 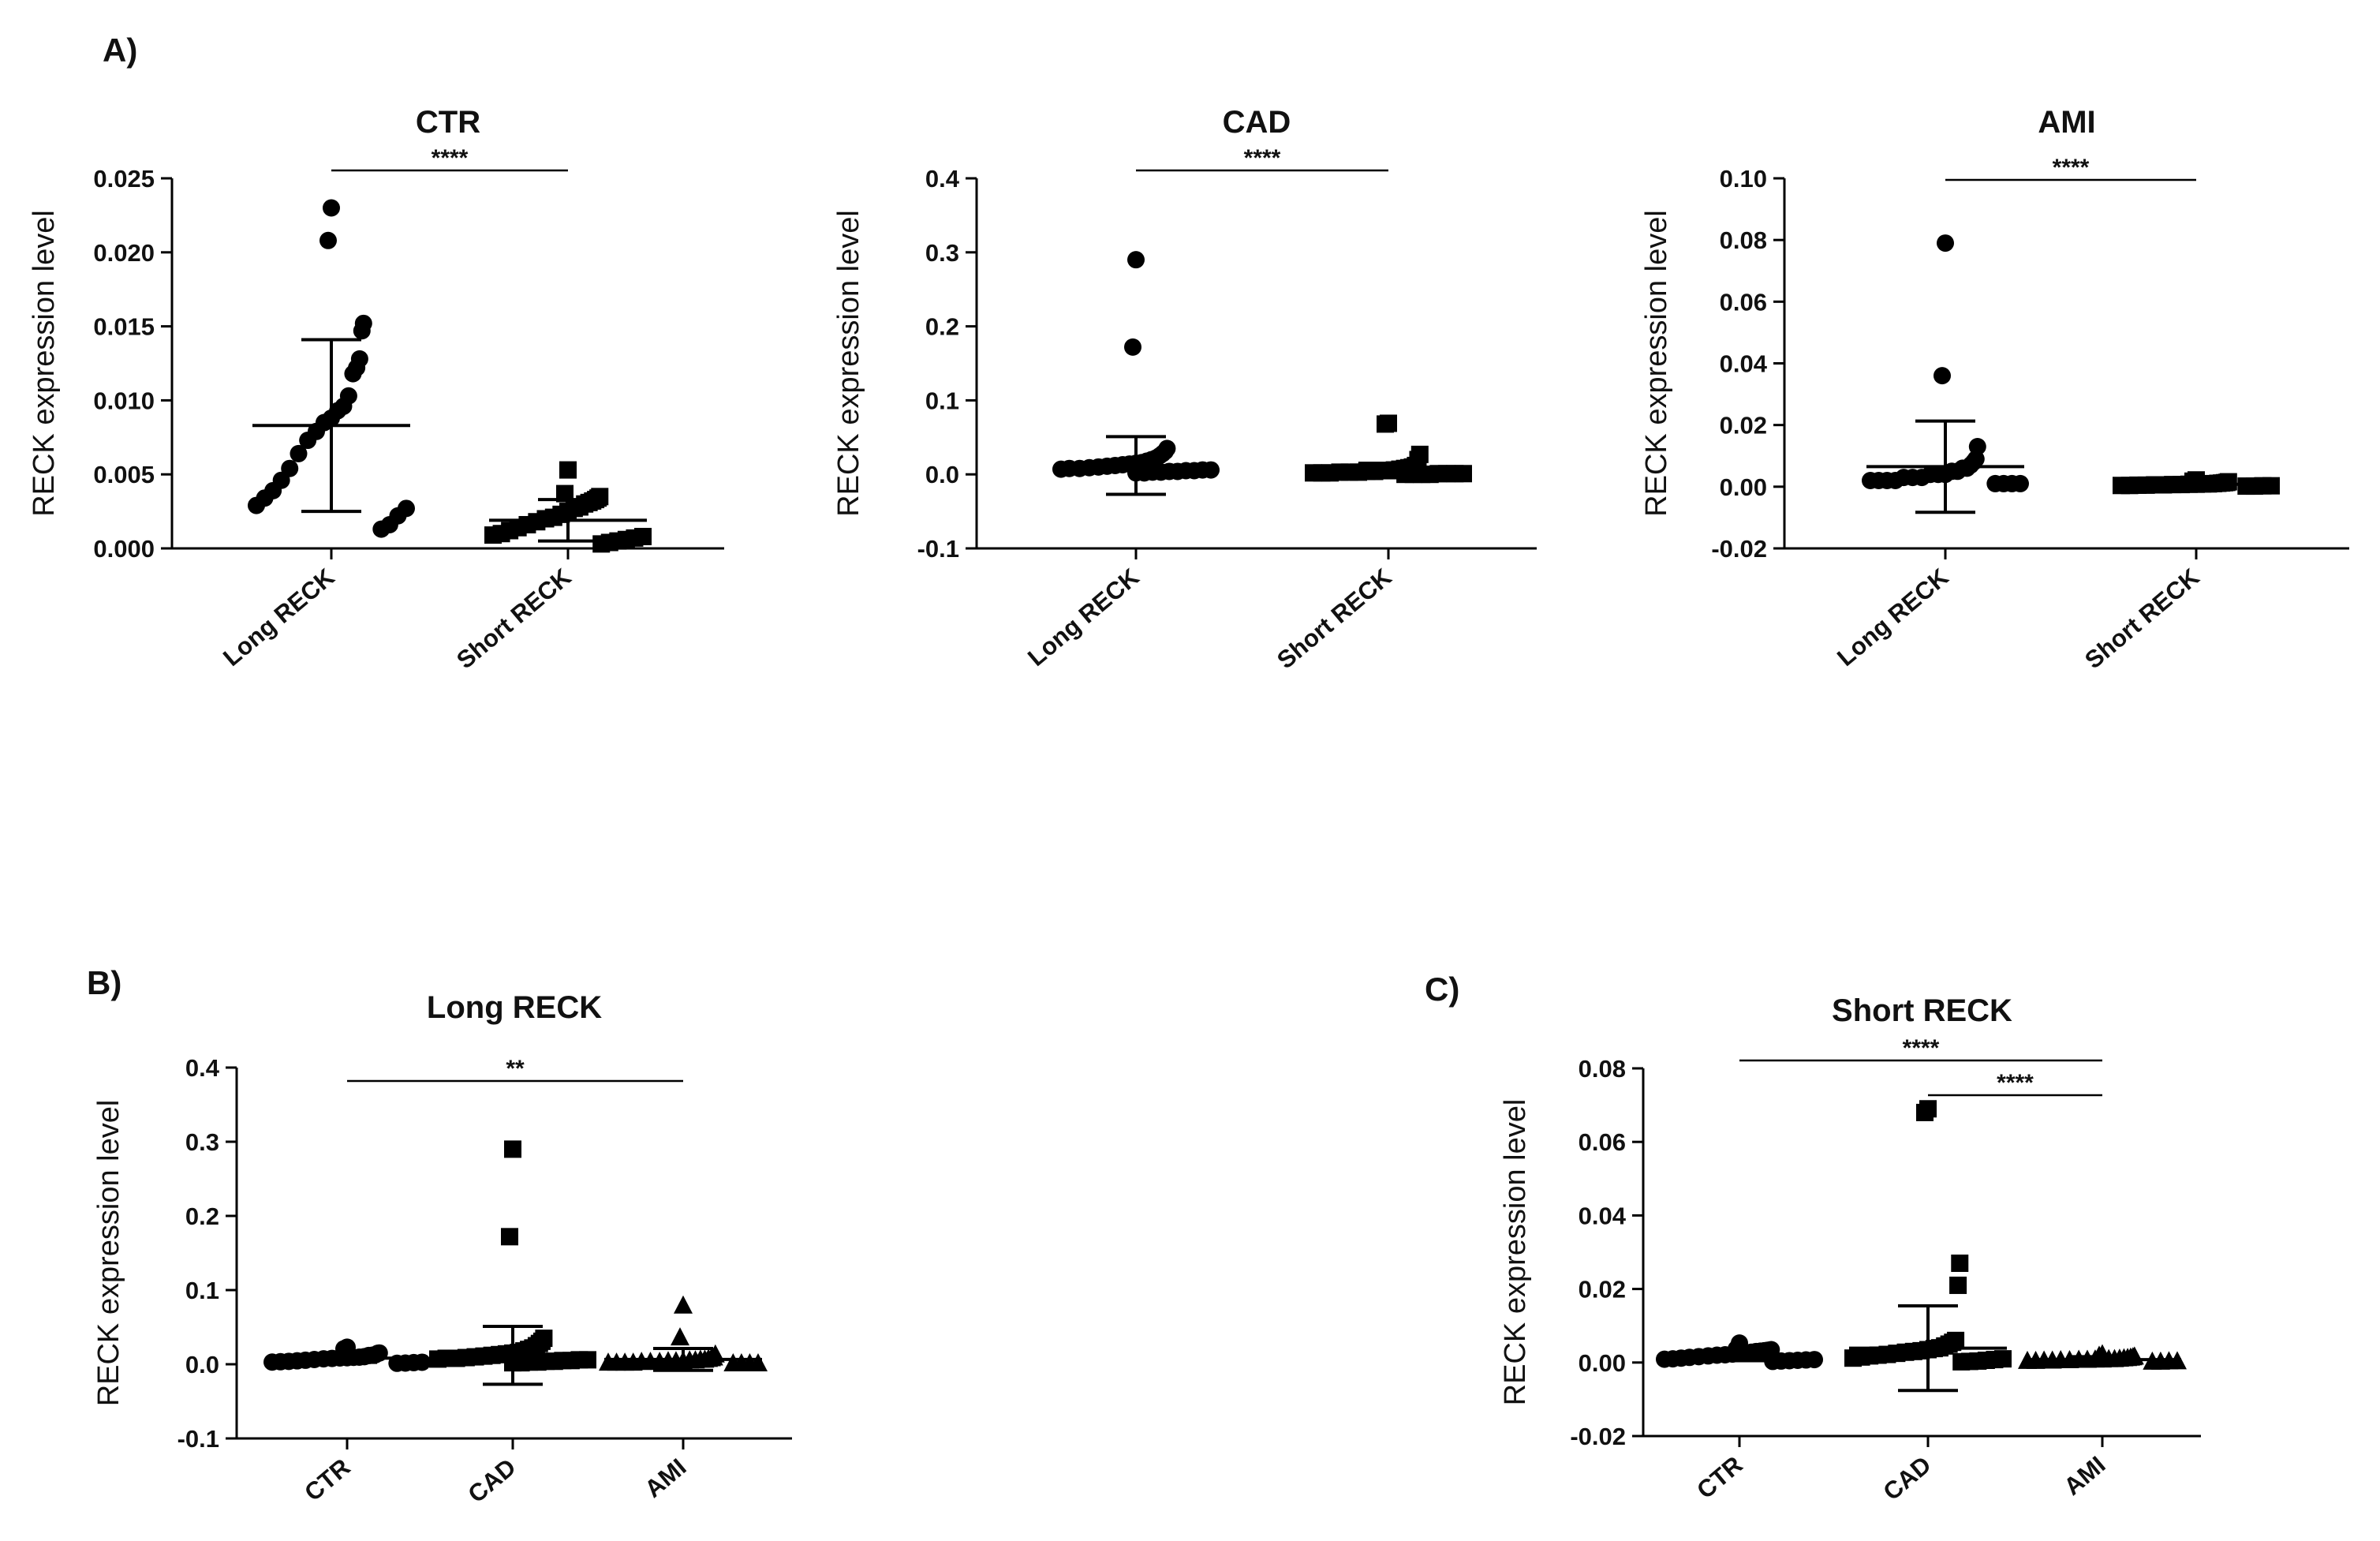 What do you see at coordinates (514, 1007) in the screenshot?
I see `chart-title: Long RECK` at bounding box center [514, 1007].